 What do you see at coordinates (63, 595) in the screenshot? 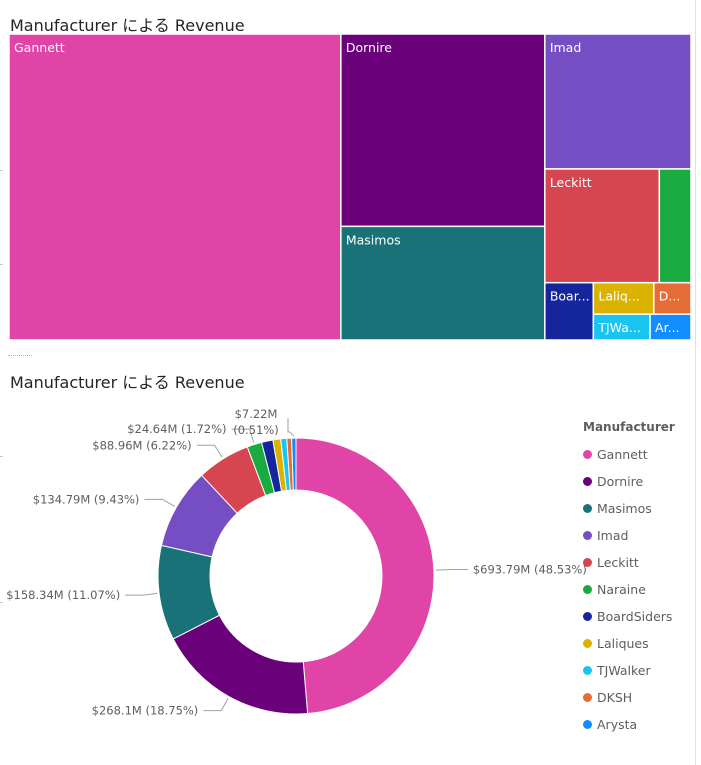
I see `data-label-masimos: $158.34M (11.07%)` at bounding box center [63, 595].